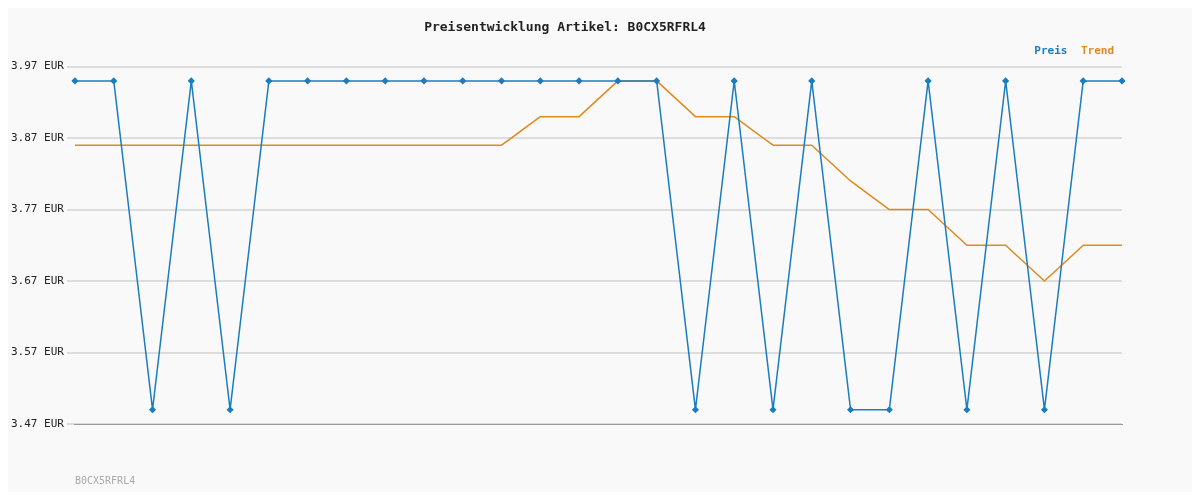 The width and height of the screenshot is (1200, 500). Describe the element at coordinates (105, 480) in the screenshot. I see `text: B0CX5RFRL4` at that location.